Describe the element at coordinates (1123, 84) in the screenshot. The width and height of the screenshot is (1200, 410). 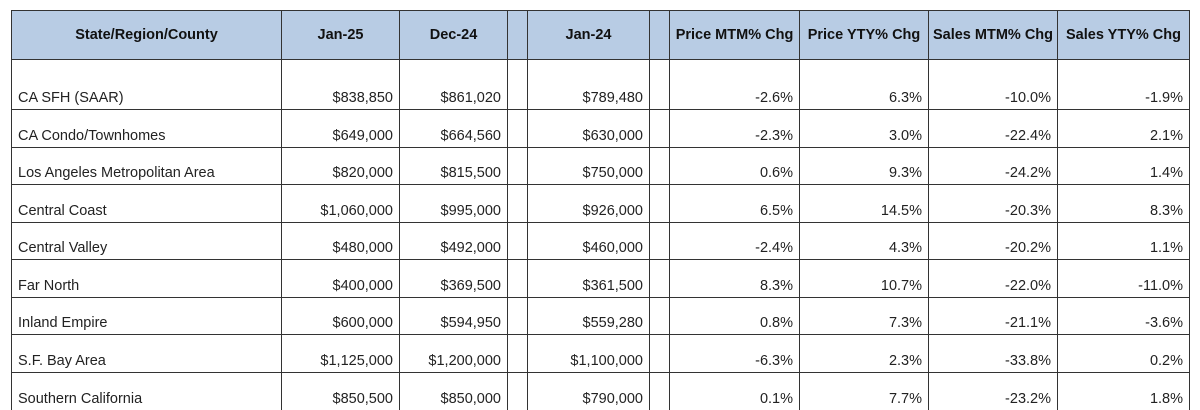
I see `cell-sales-yty: -1.9%` at that location.